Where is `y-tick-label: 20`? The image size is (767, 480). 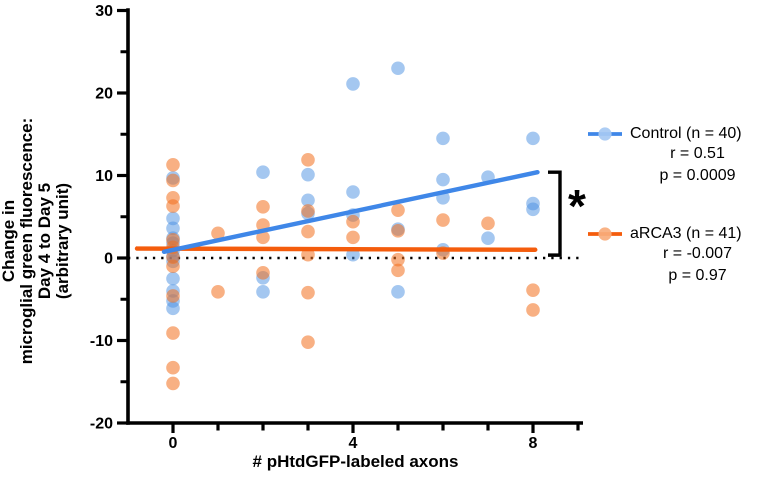 y-tick-label: 20 is located at coordinates (104, 94).